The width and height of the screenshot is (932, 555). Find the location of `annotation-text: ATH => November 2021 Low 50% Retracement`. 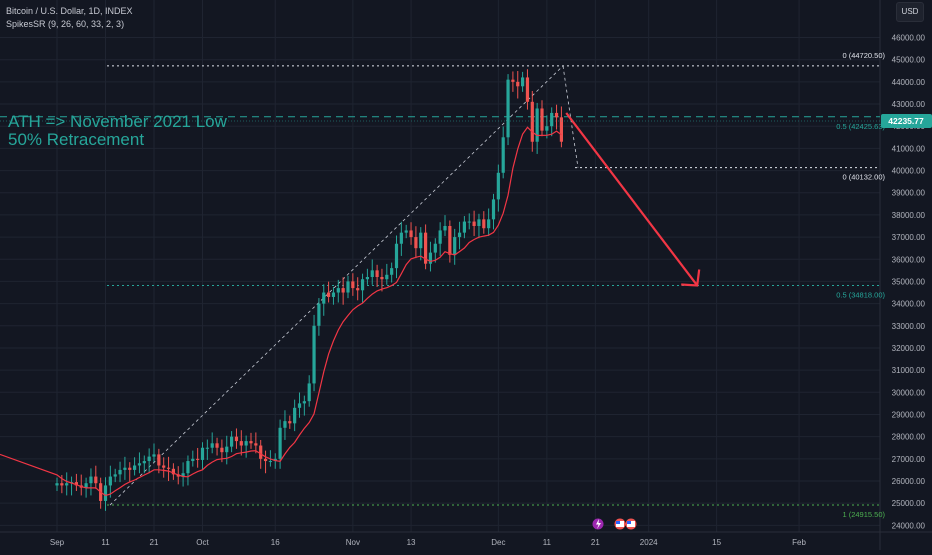

annotation-text: ATH => November 2021 Low 50% Retracement is located at coordinates (117, 131).